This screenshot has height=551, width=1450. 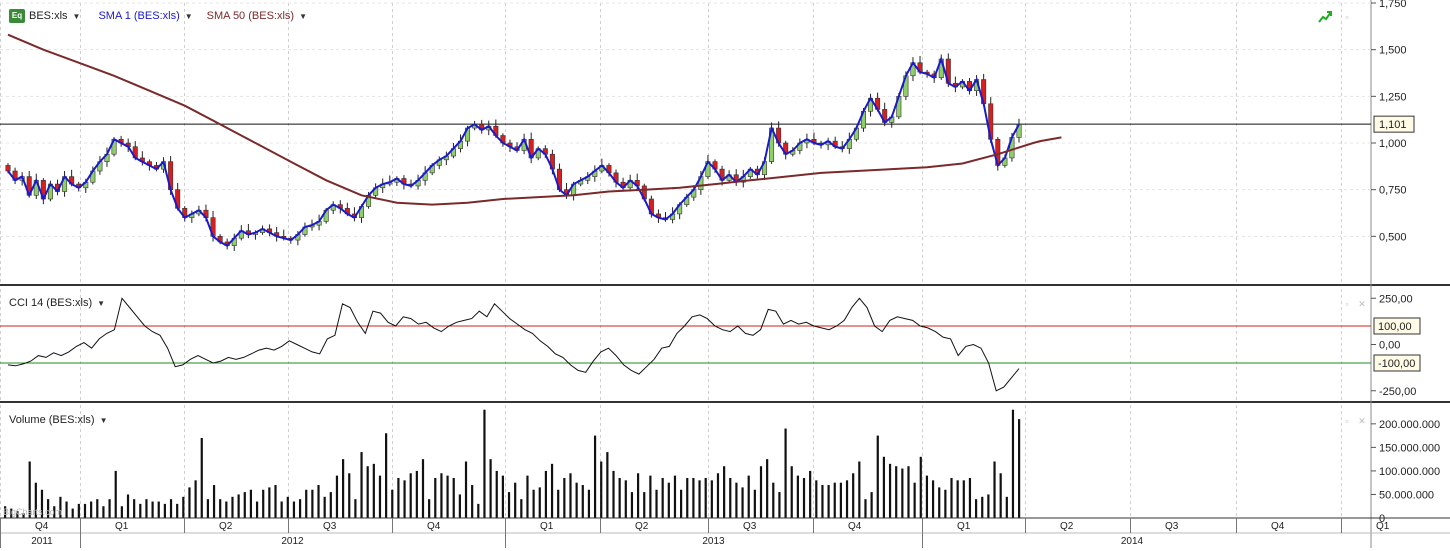 I want to click on cci-tick-label: 0,00, so click(x=1389, y=346).